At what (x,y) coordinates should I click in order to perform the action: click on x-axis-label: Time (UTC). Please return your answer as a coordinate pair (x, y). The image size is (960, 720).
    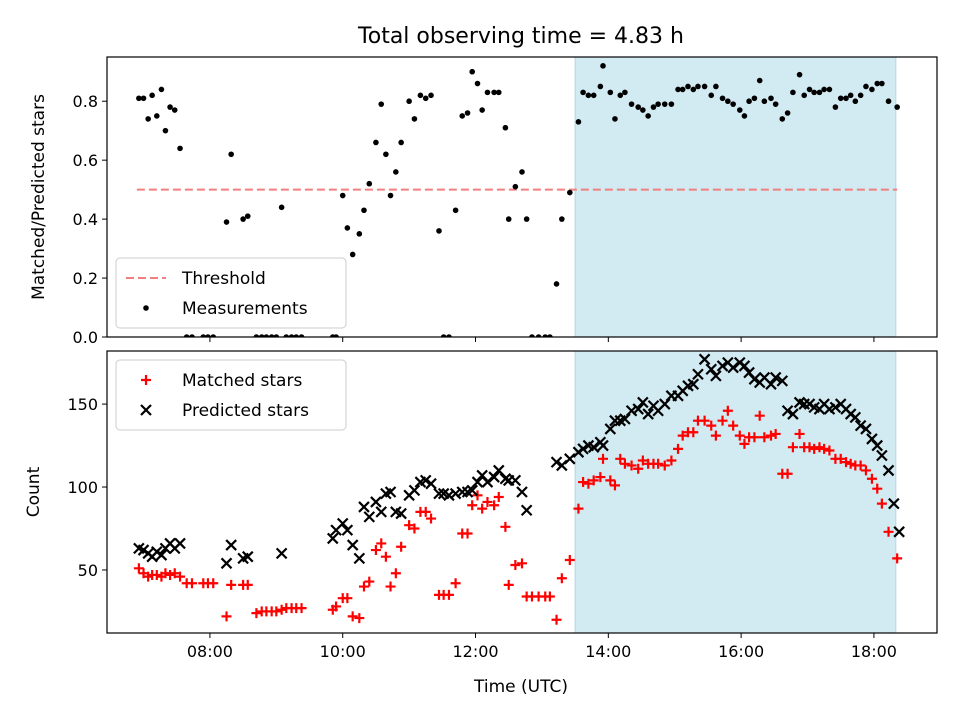
    Looking at the image, I should click on (520, 687).